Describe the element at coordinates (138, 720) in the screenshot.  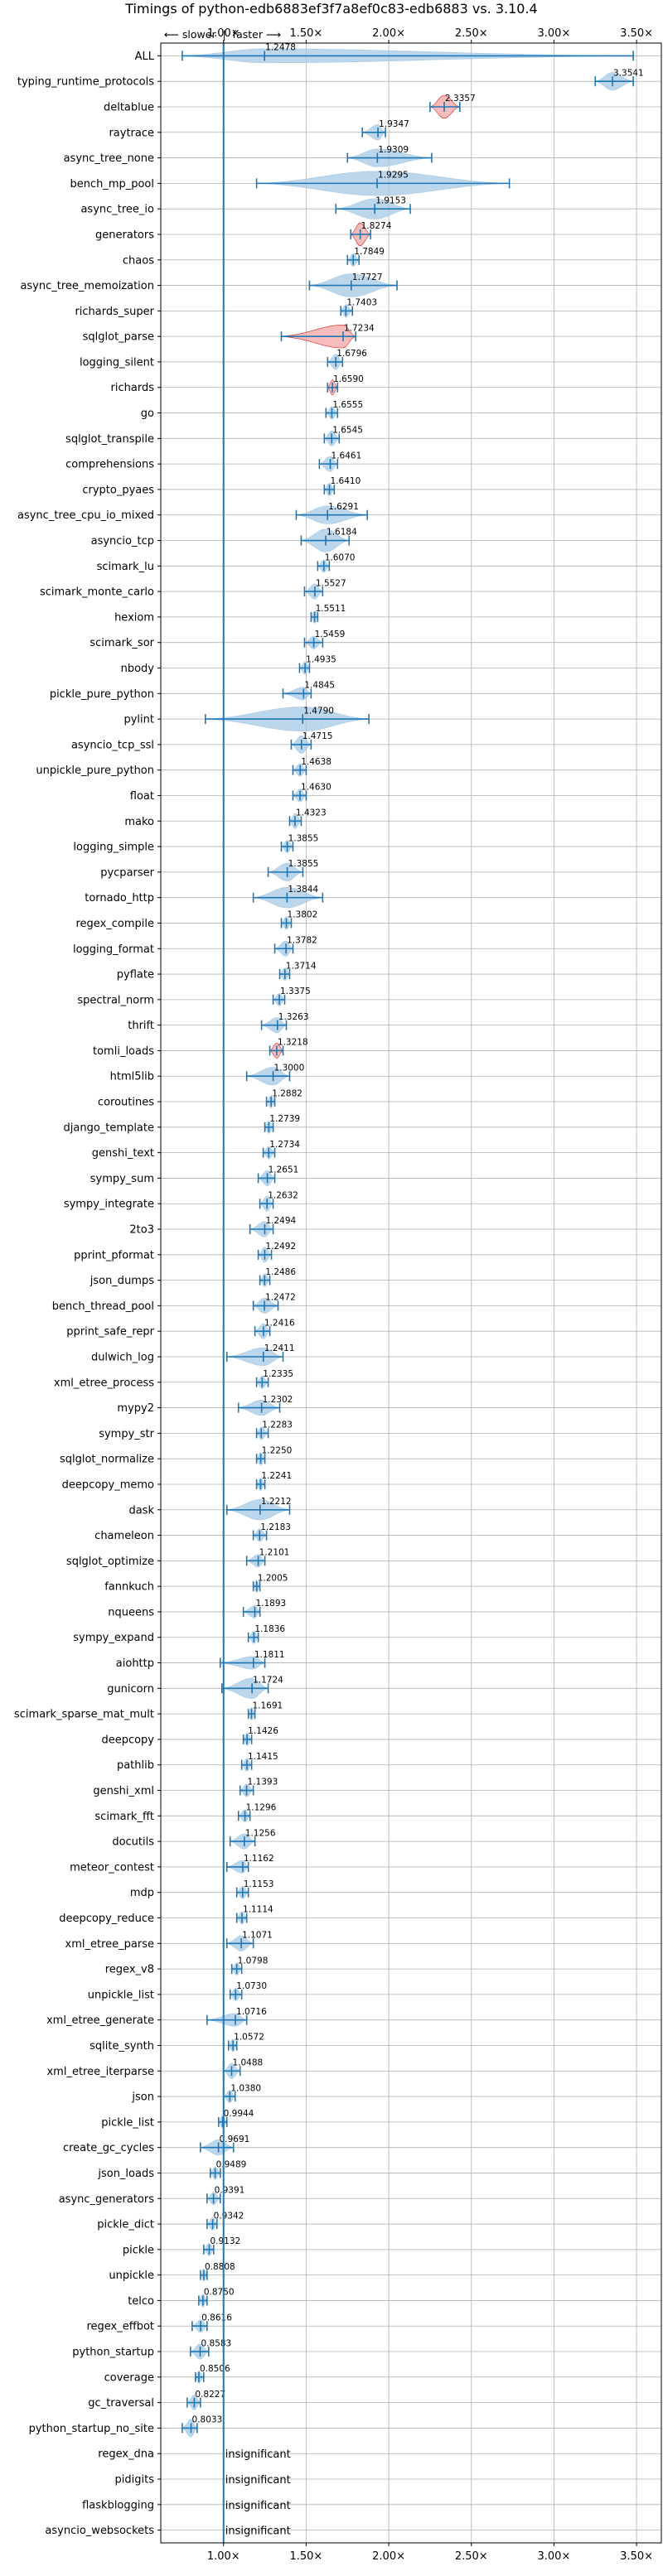
I see `benchmark-label: pylint` at that location.